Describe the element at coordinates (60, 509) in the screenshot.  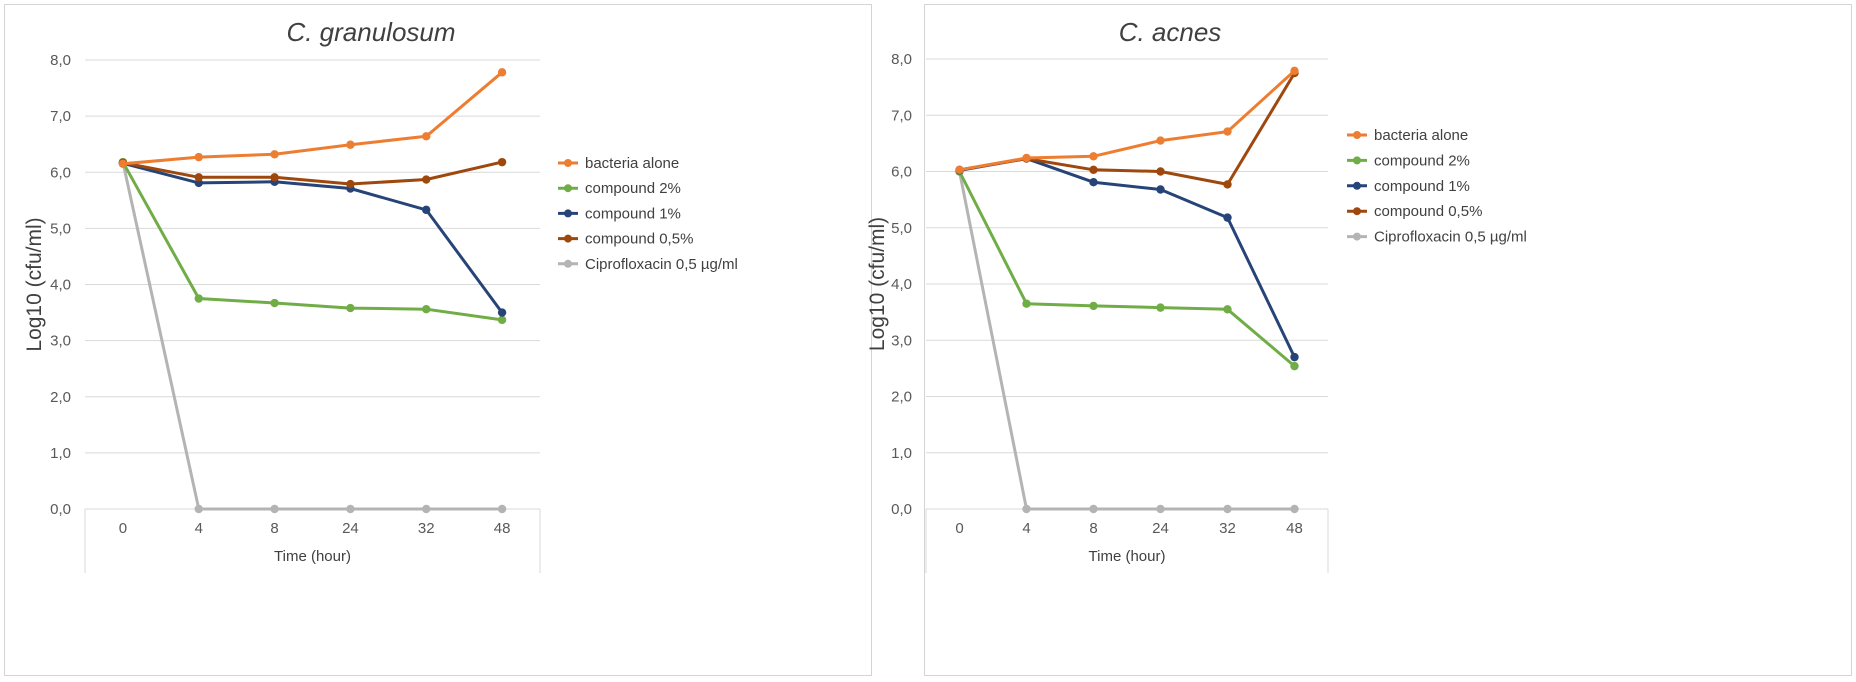
I see `y-tick-label: 0,0` at that location.